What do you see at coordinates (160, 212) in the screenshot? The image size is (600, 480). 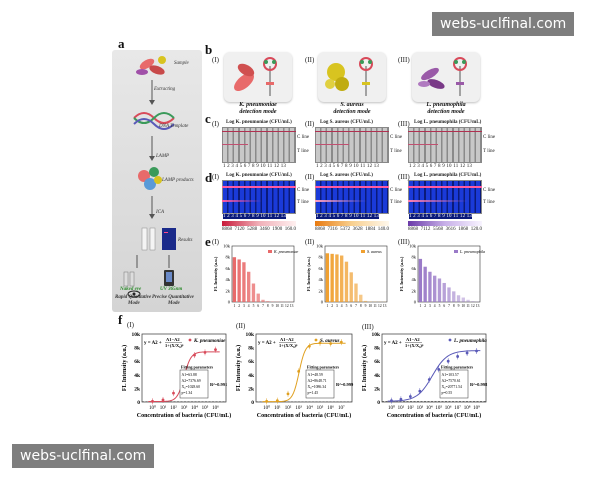 I see `step-ica: ICA` at bounding box center [160, 212].